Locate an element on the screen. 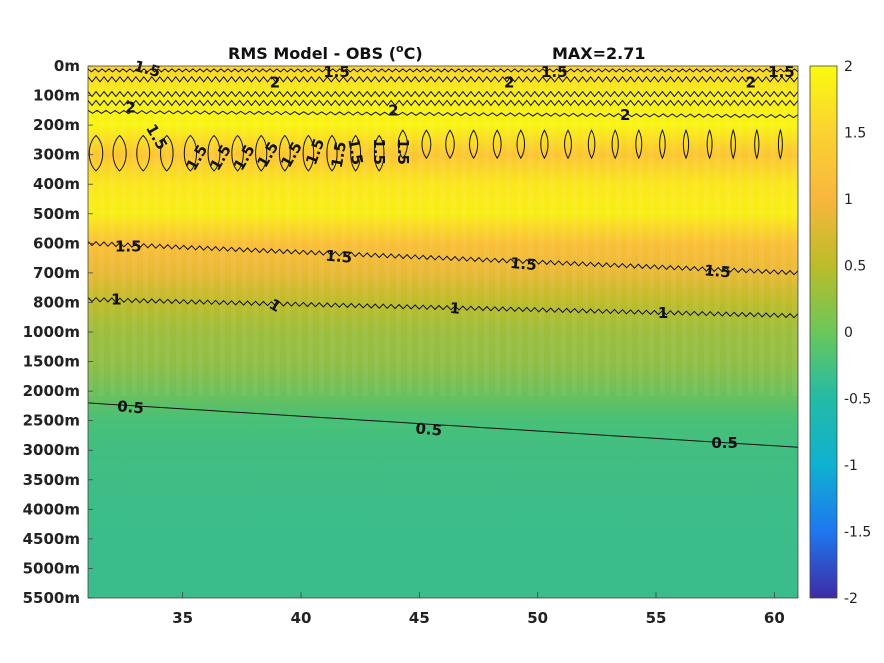 This screenshot has width=884, height=663. colorbar-tick-label: 2 is located at coordinates (848, 67).